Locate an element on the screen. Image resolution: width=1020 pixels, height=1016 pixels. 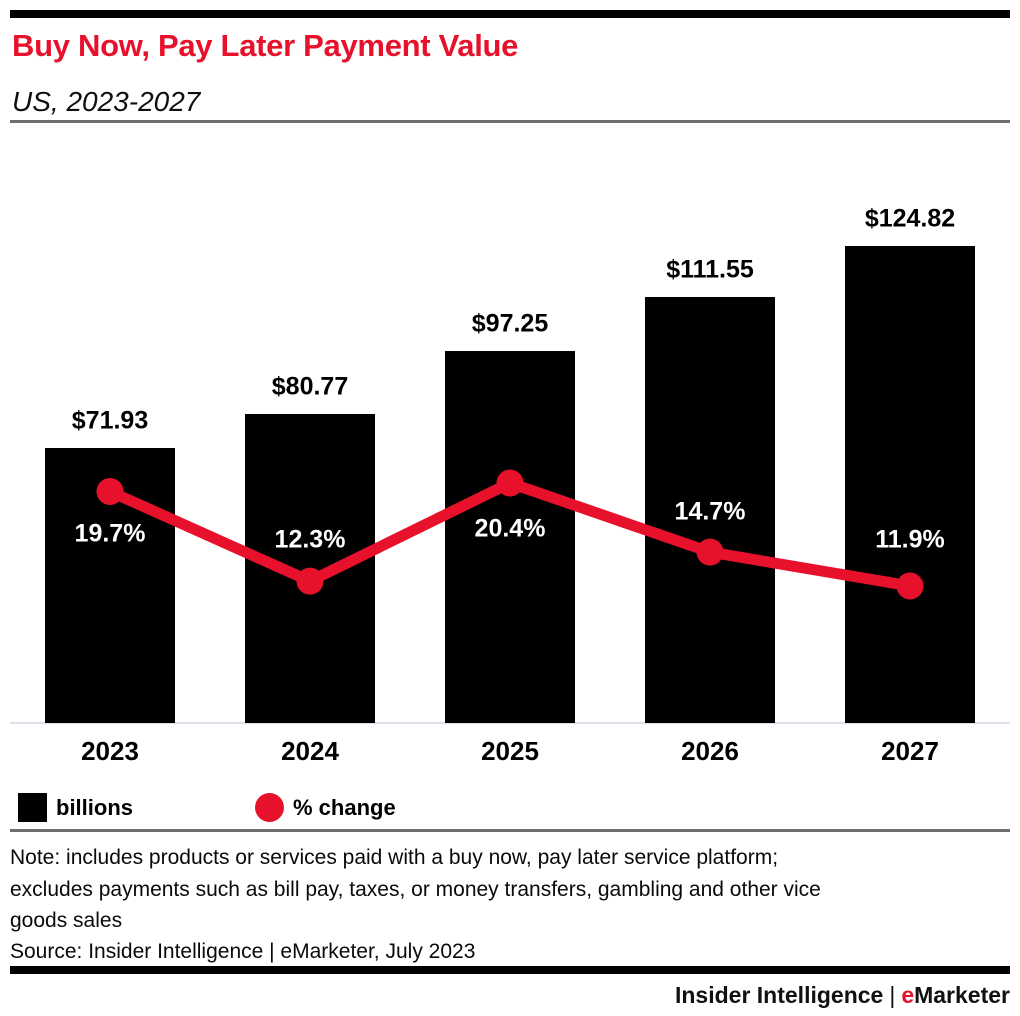
chart-title: Buy Now, Pay Later Payment Value is located at coordinates (265, 45).